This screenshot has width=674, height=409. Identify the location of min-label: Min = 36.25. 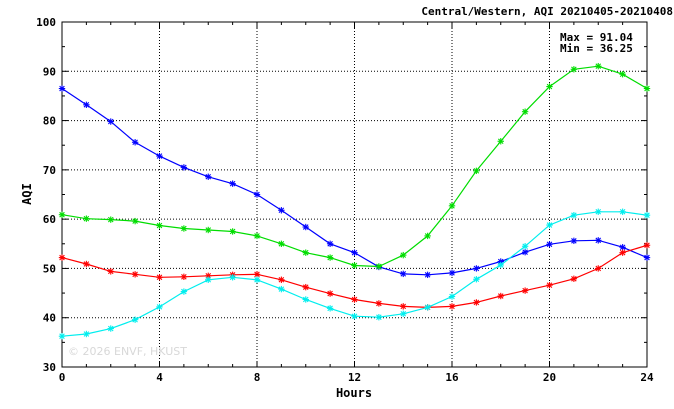
(596, 48).